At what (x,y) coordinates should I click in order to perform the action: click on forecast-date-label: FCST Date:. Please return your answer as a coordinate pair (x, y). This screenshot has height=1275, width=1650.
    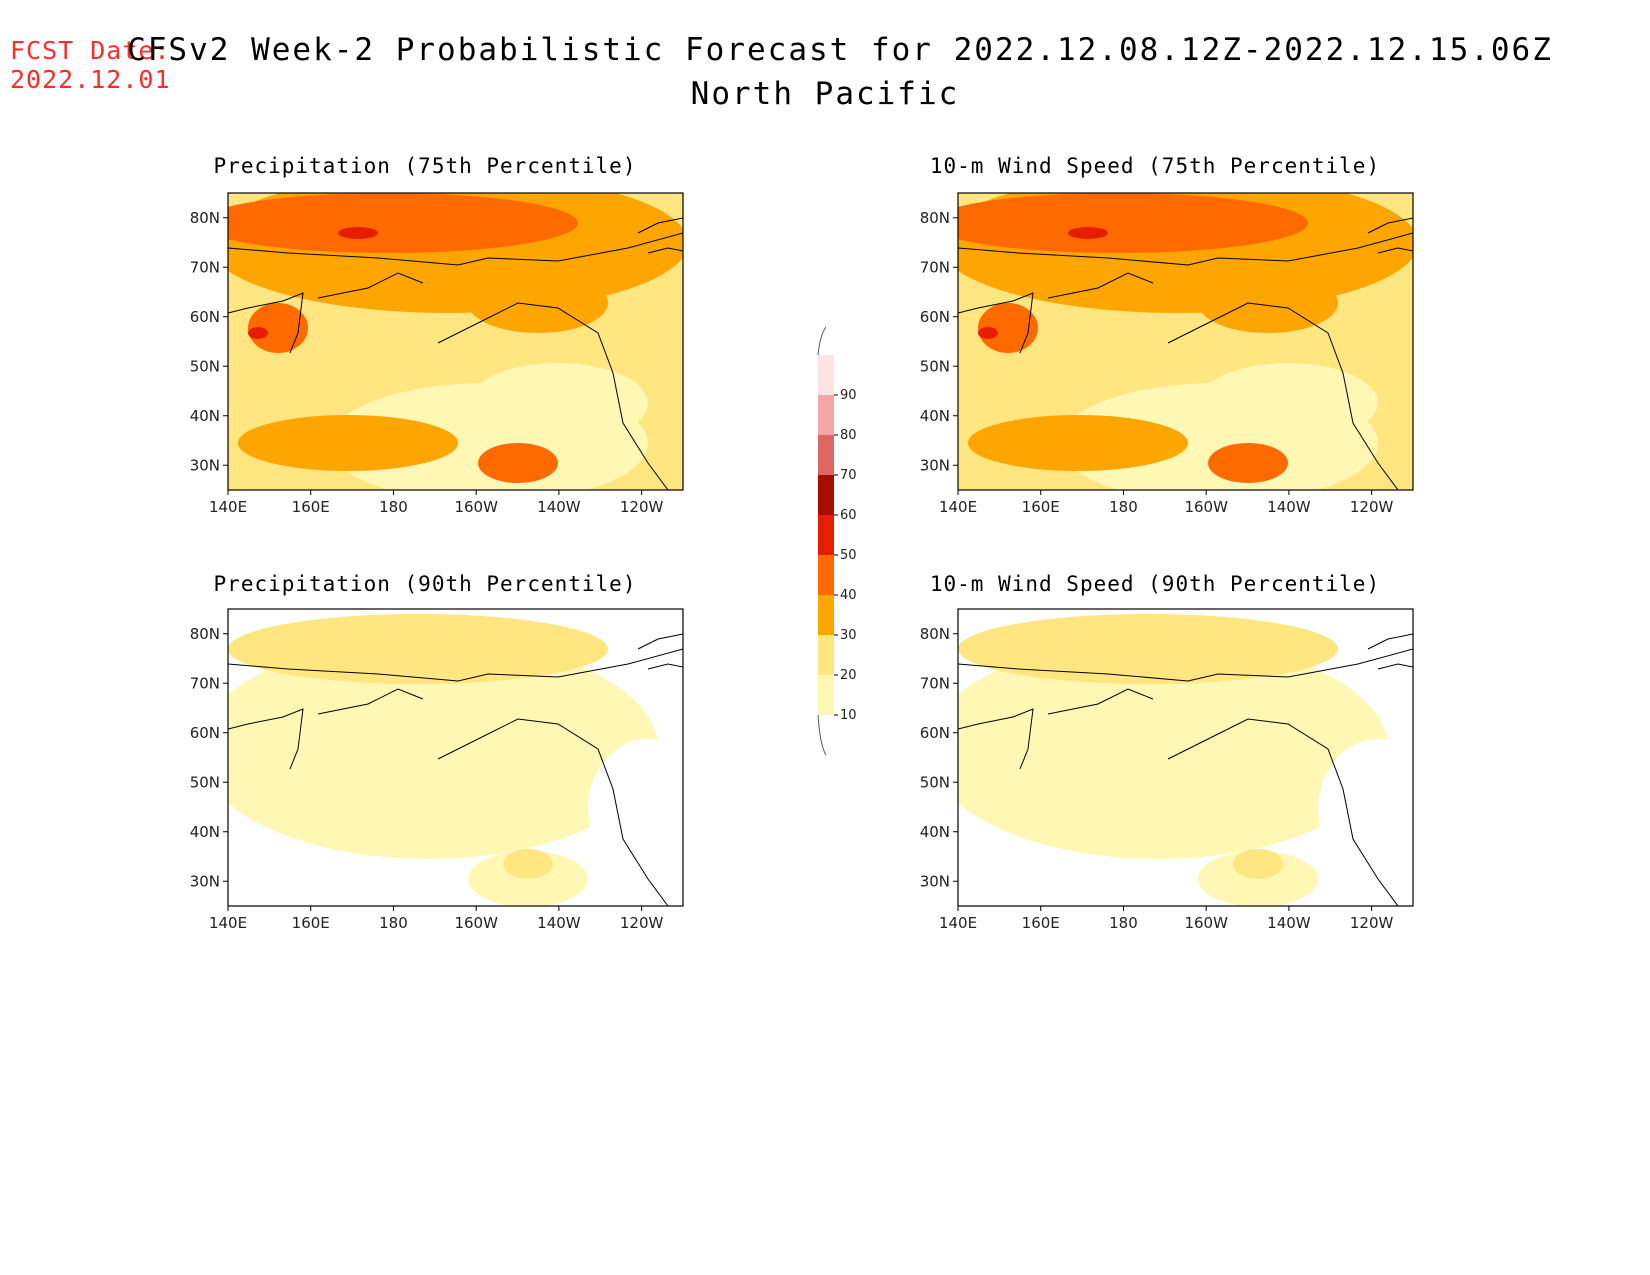
    Looking at the image, I should click on (90, 50).